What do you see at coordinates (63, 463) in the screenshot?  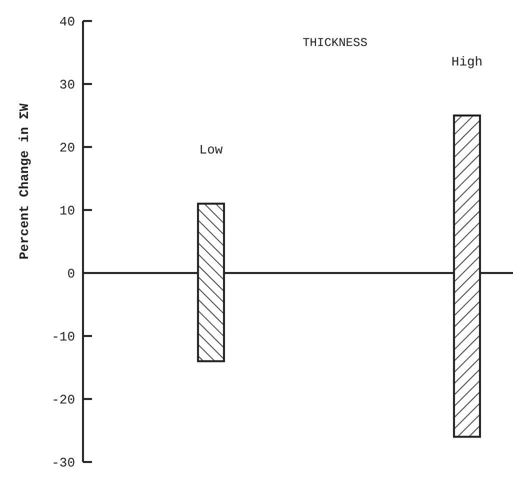 I see `y-tick-label: -30` at bounding box center [63, 463].